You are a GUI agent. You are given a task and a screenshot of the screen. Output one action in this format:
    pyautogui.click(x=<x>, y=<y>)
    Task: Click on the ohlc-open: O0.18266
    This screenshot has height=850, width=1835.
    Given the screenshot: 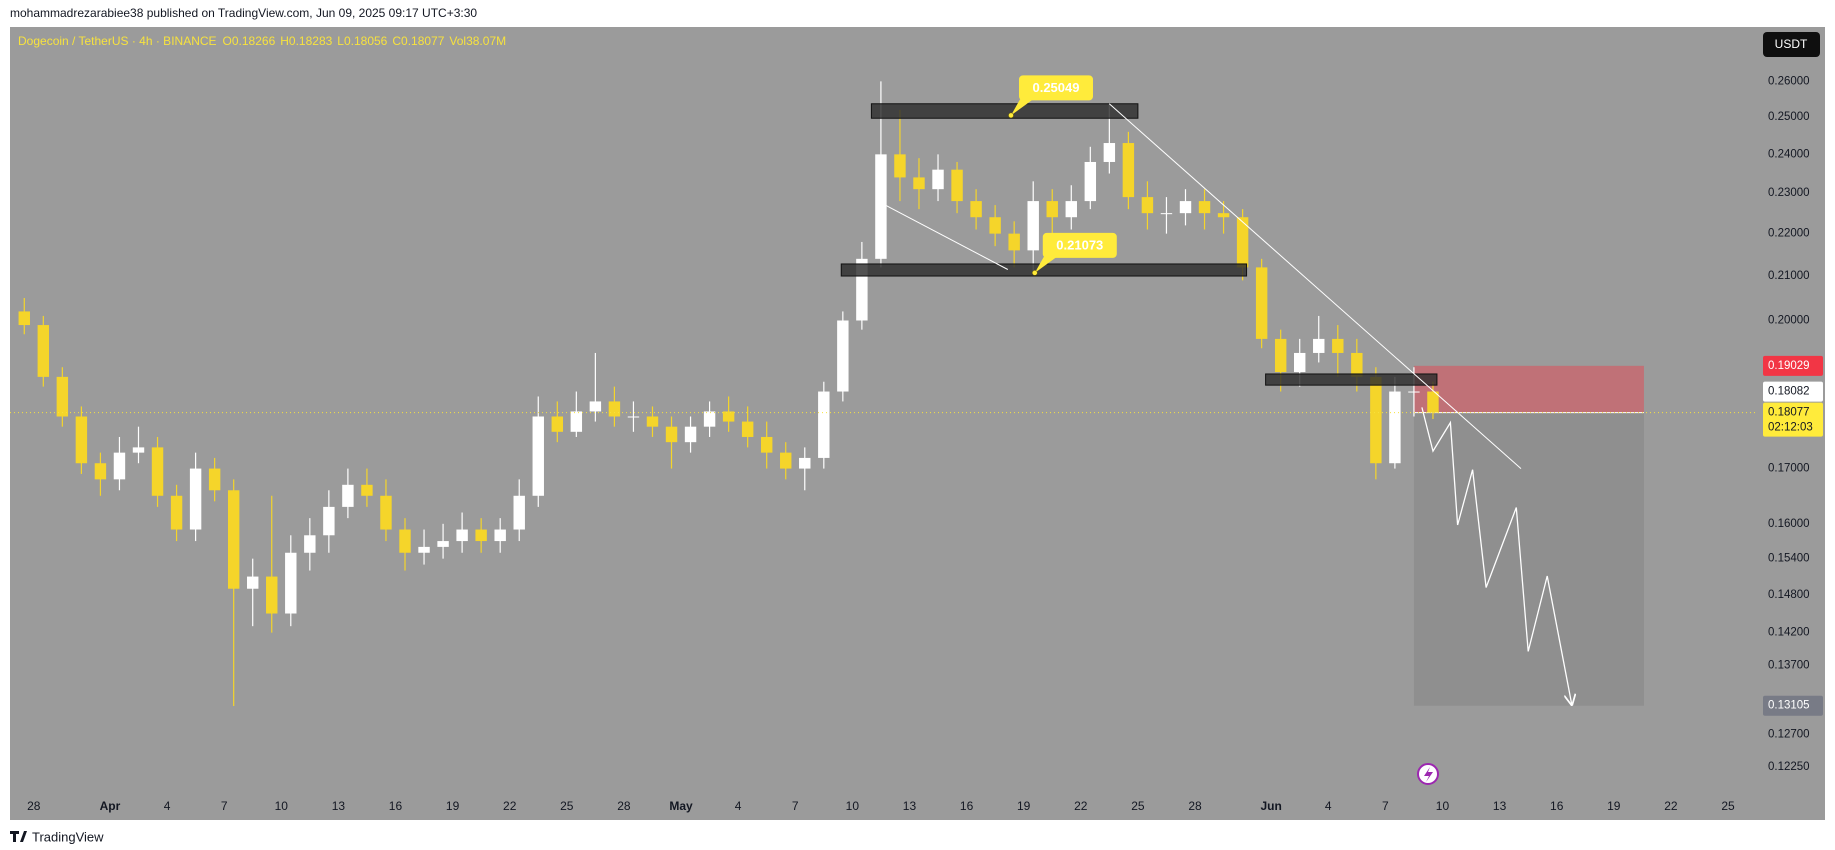 What is the action you would take?
    pyautogui.click(x=249, y=41)
    